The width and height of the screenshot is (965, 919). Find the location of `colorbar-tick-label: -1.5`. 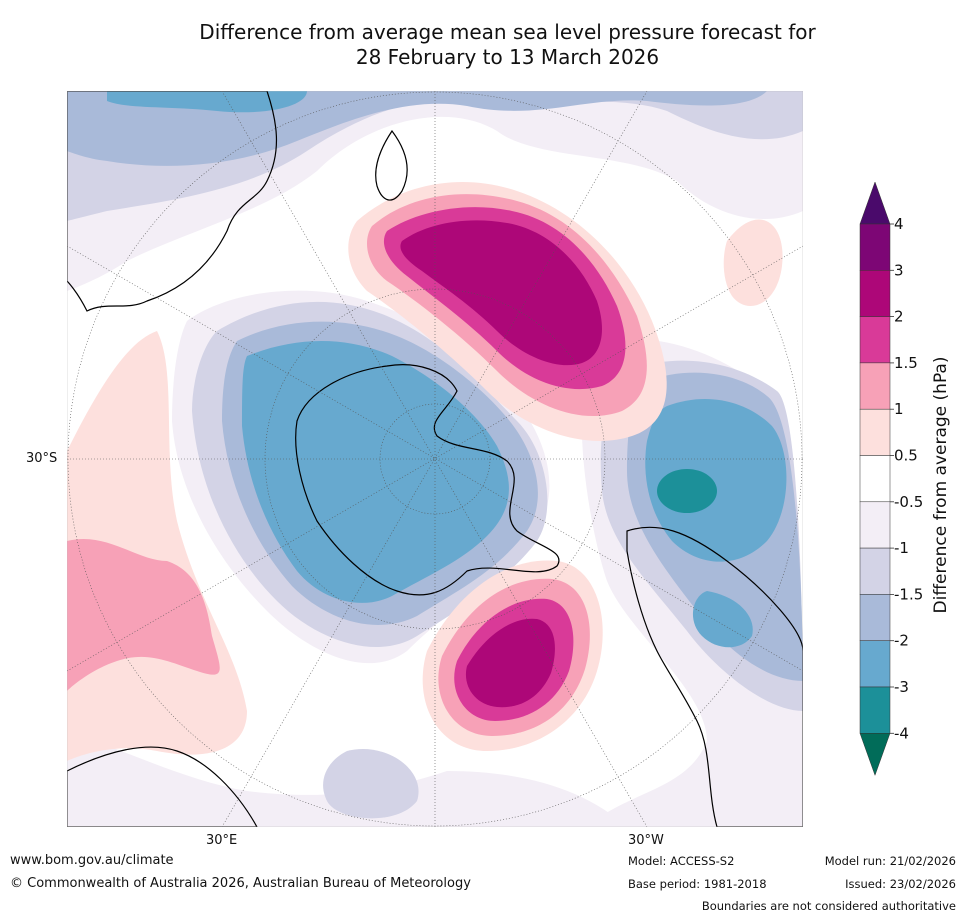

colorbar-tick-label: -1.5 is located at coordinates (908, 594).